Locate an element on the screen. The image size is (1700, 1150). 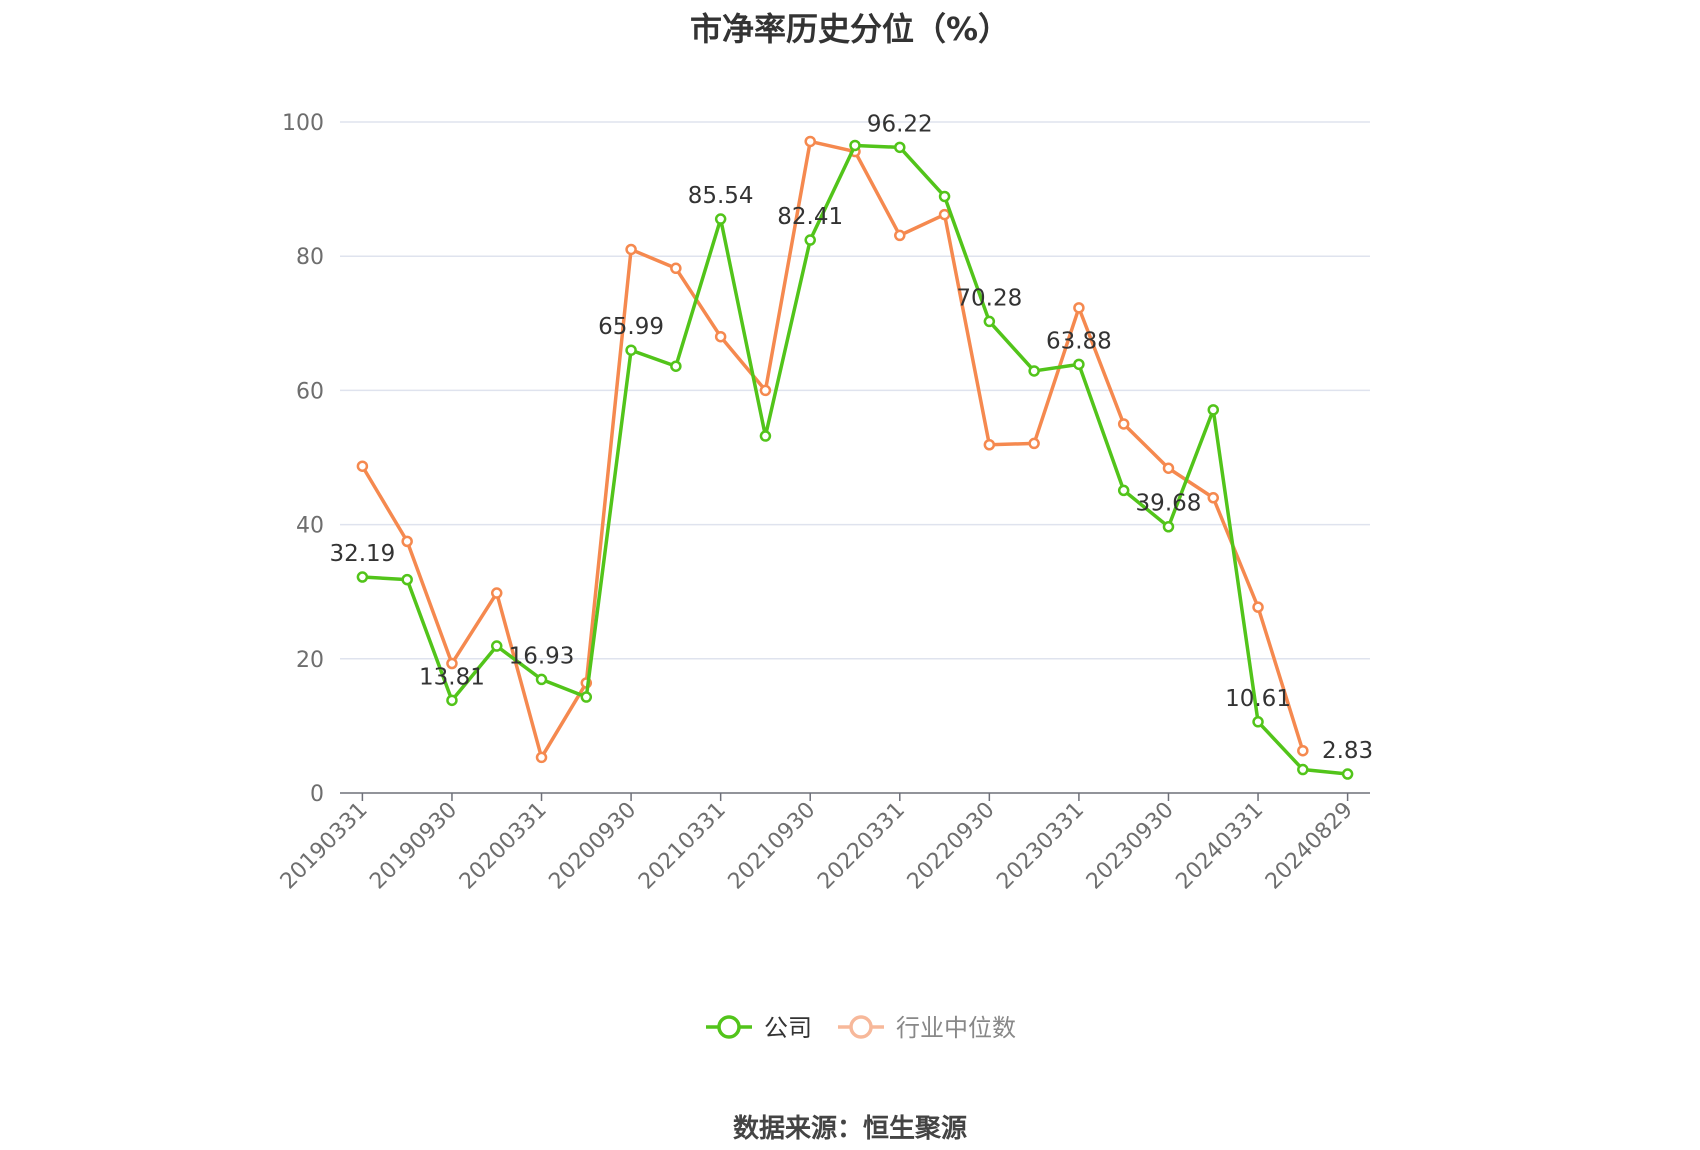
data-label: 2.83 is located at coordinates (1347, 751).